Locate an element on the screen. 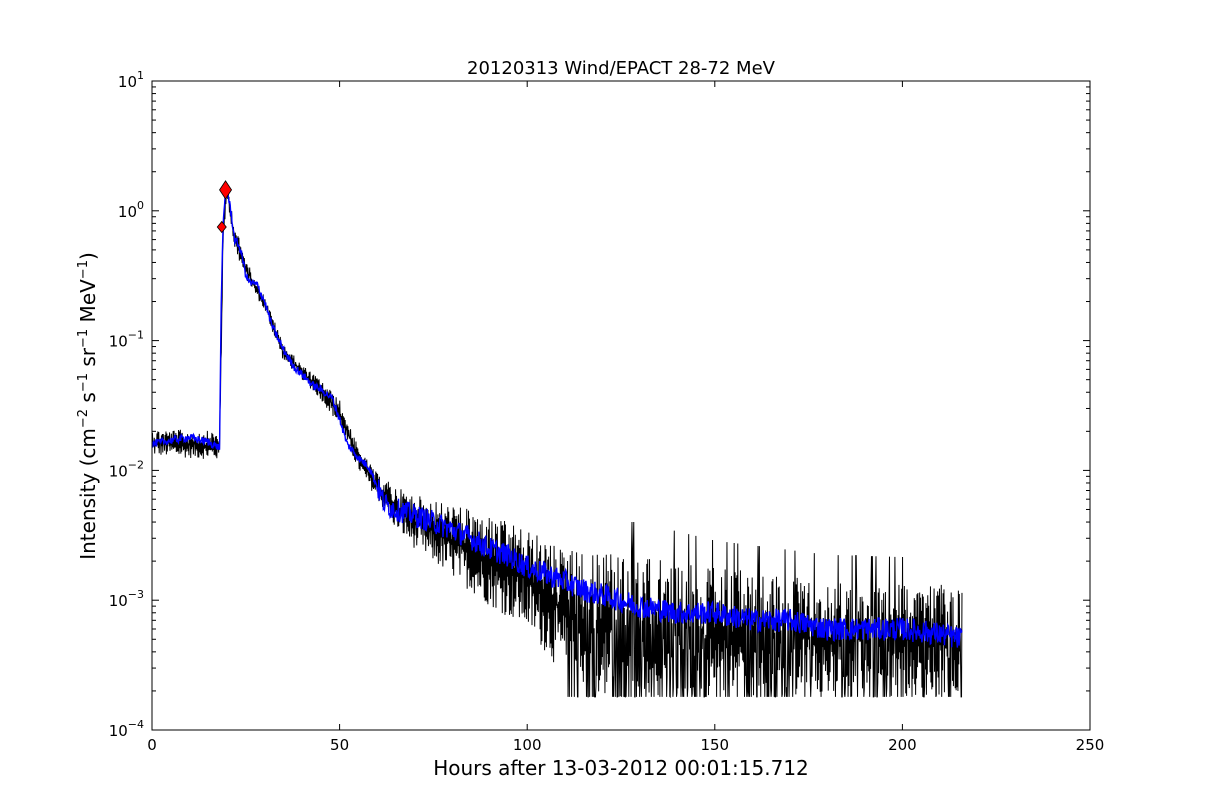 This screenshot has width=1212, height=812. y-tick-label: 10⁻¹ is located at coordinates (126, 340).